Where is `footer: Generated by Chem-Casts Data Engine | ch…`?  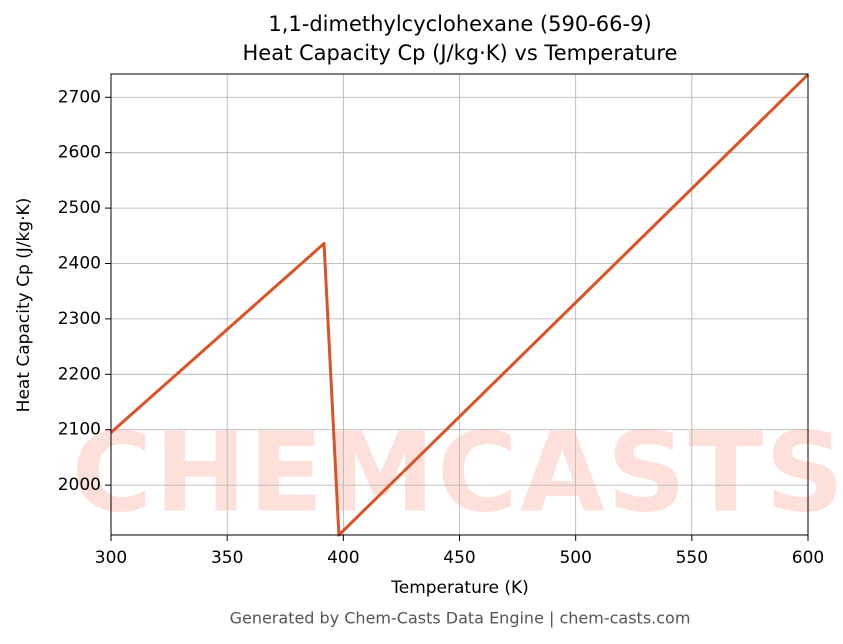 footer: Generated by Chem-Casts Data Engine | ch… is located at coordinates (460, 618).